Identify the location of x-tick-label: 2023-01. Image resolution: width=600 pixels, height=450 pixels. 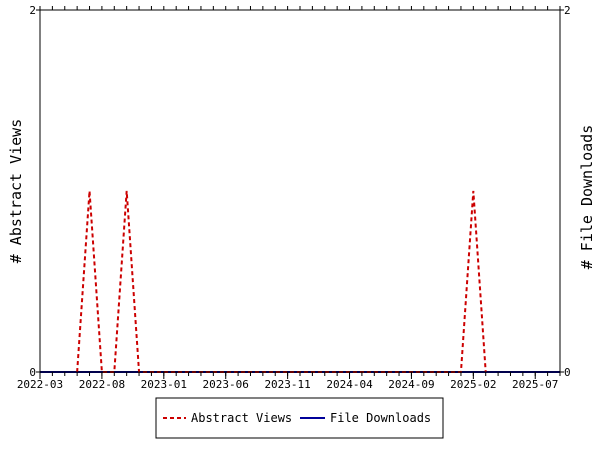
(164, 384).